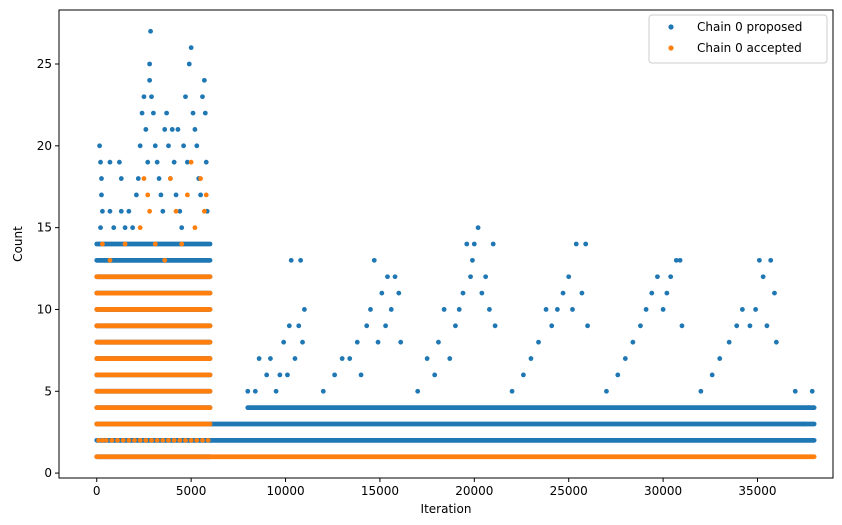  I want to click on y-tick-label: 0, so click(48, 473).